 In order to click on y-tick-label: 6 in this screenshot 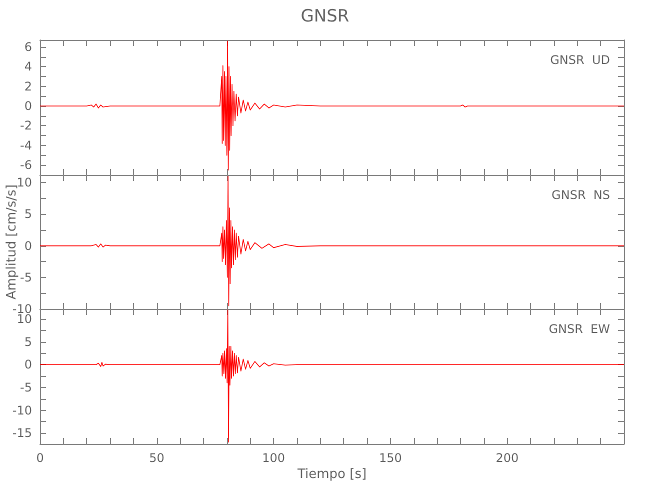, I will do `click(28, 47)`.